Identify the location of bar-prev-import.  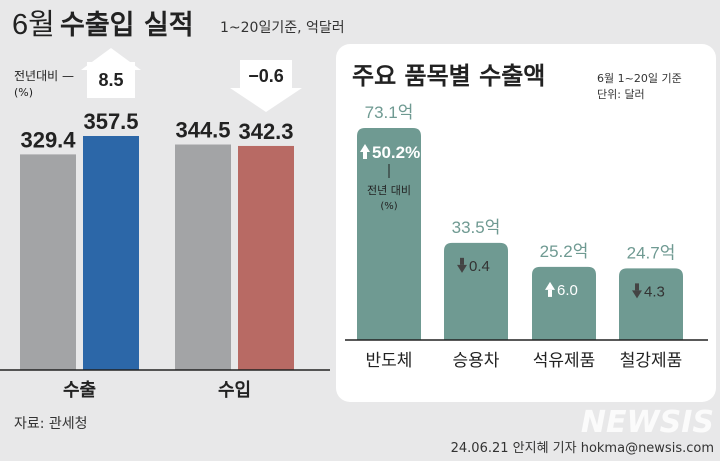
(203, 257).